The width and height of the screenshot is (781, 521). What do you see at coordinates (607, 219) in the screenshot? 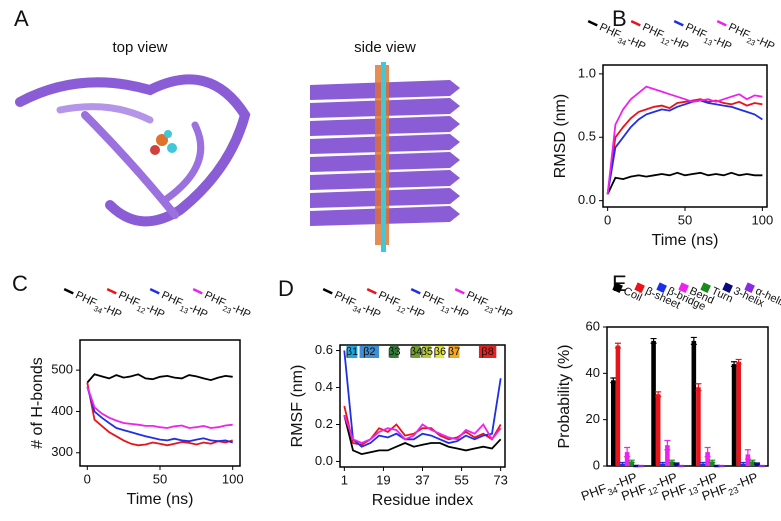
I see `x-tick-label: 0` at bounding box center [607, 219].